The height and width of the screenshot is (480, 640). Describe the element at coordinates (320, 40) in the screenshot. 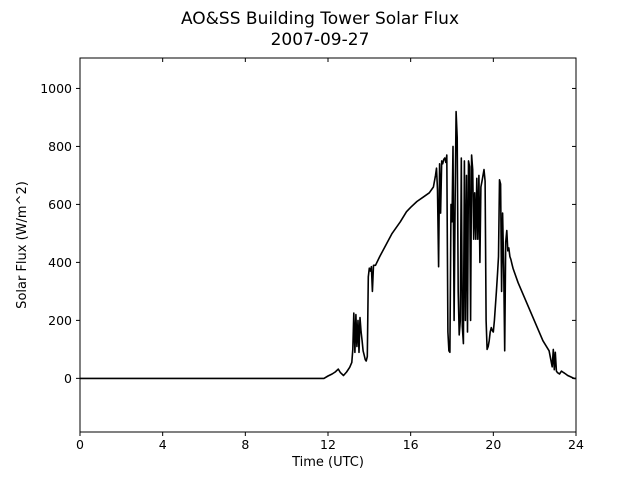

I see `chart-subtitle: 2007-09-27` at that location.